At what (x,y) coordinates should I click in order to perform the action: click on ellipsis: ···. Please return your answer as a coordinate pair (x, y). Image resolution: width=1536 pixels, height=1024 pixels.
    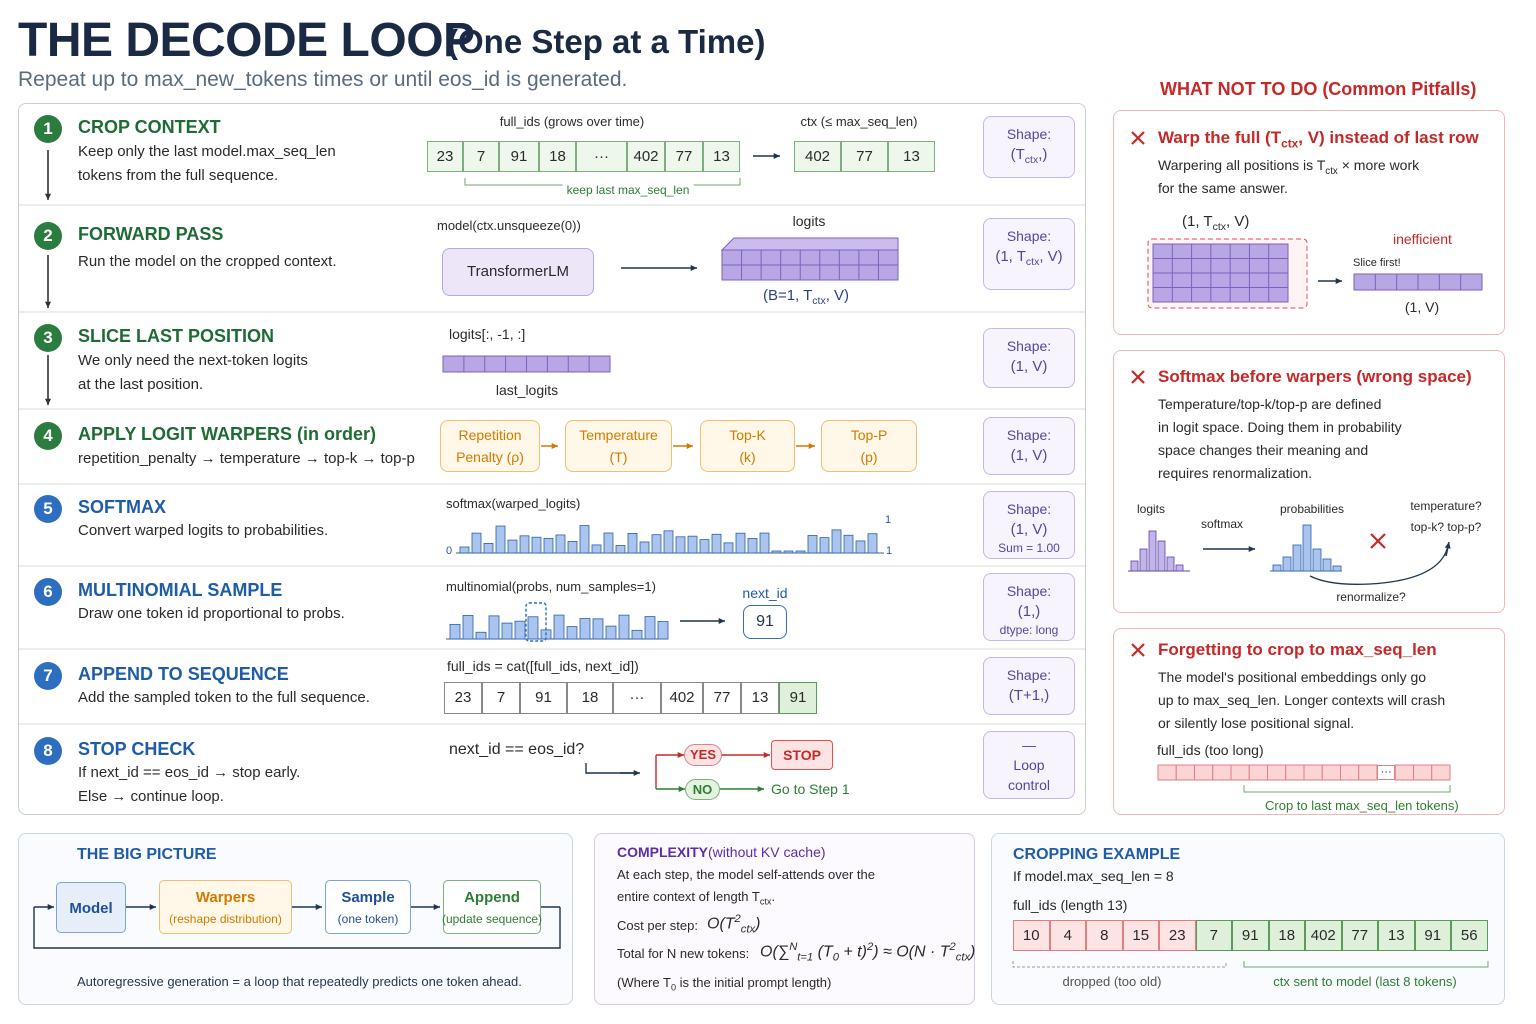
    Looking at the image, I should click on (1386, 772).